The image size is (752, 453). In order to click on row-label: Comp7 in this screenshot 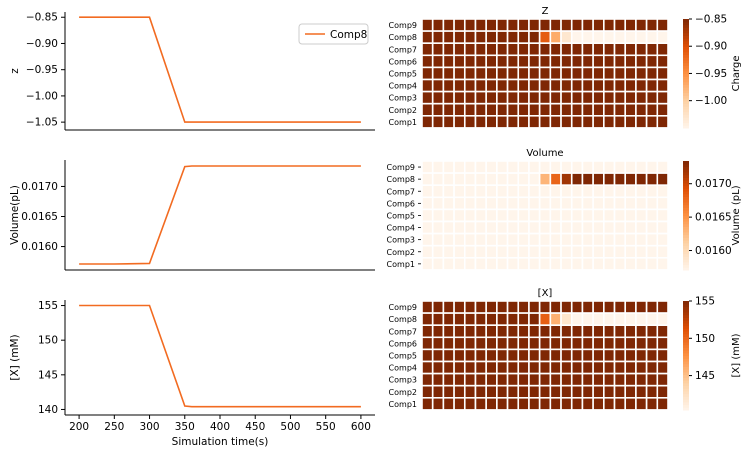, I will do `click(403, 49)`.